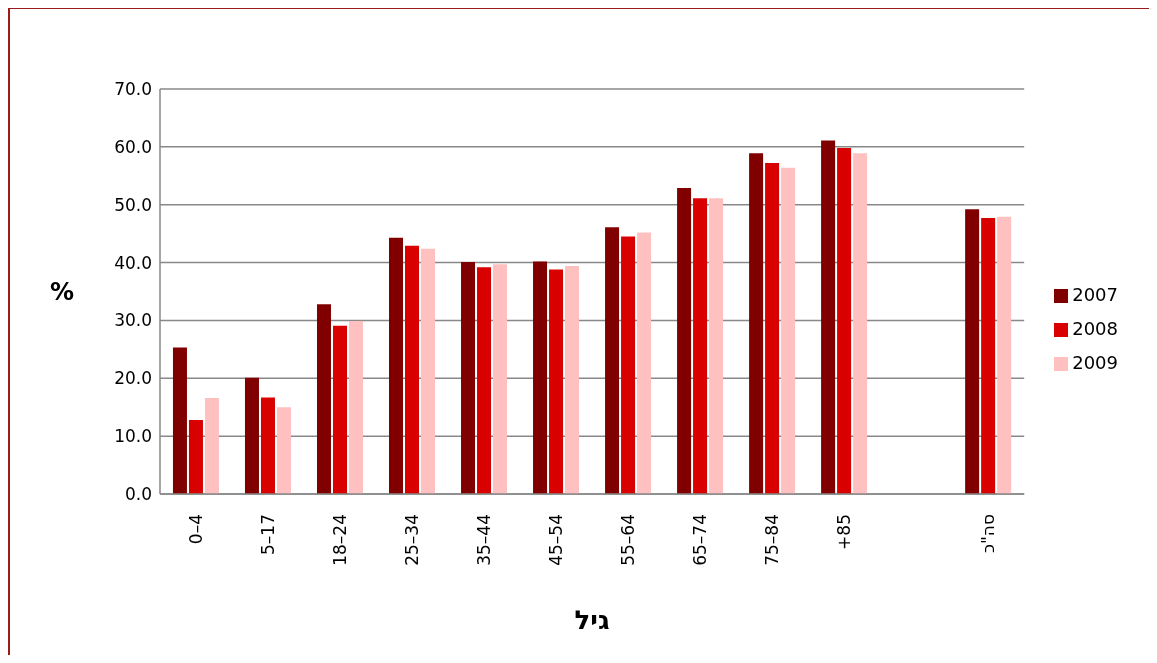  Describe the element at coordinates (988, 533) in the screenshot. I see `x-tick-label: סה"כ` at that location.